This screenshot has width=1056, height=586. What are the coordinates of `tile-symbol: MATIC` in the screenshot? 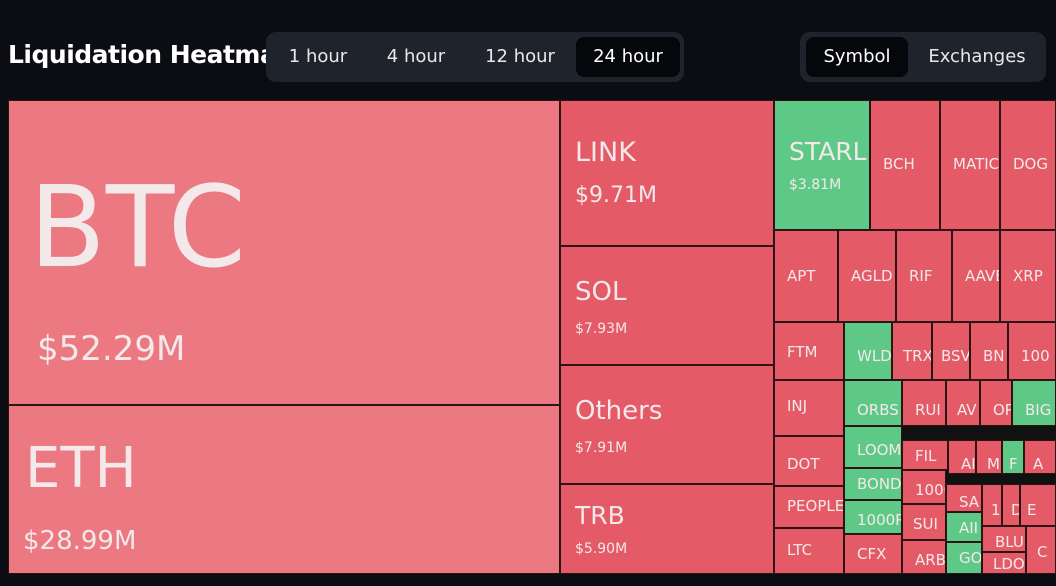 It's located at (976, 164).